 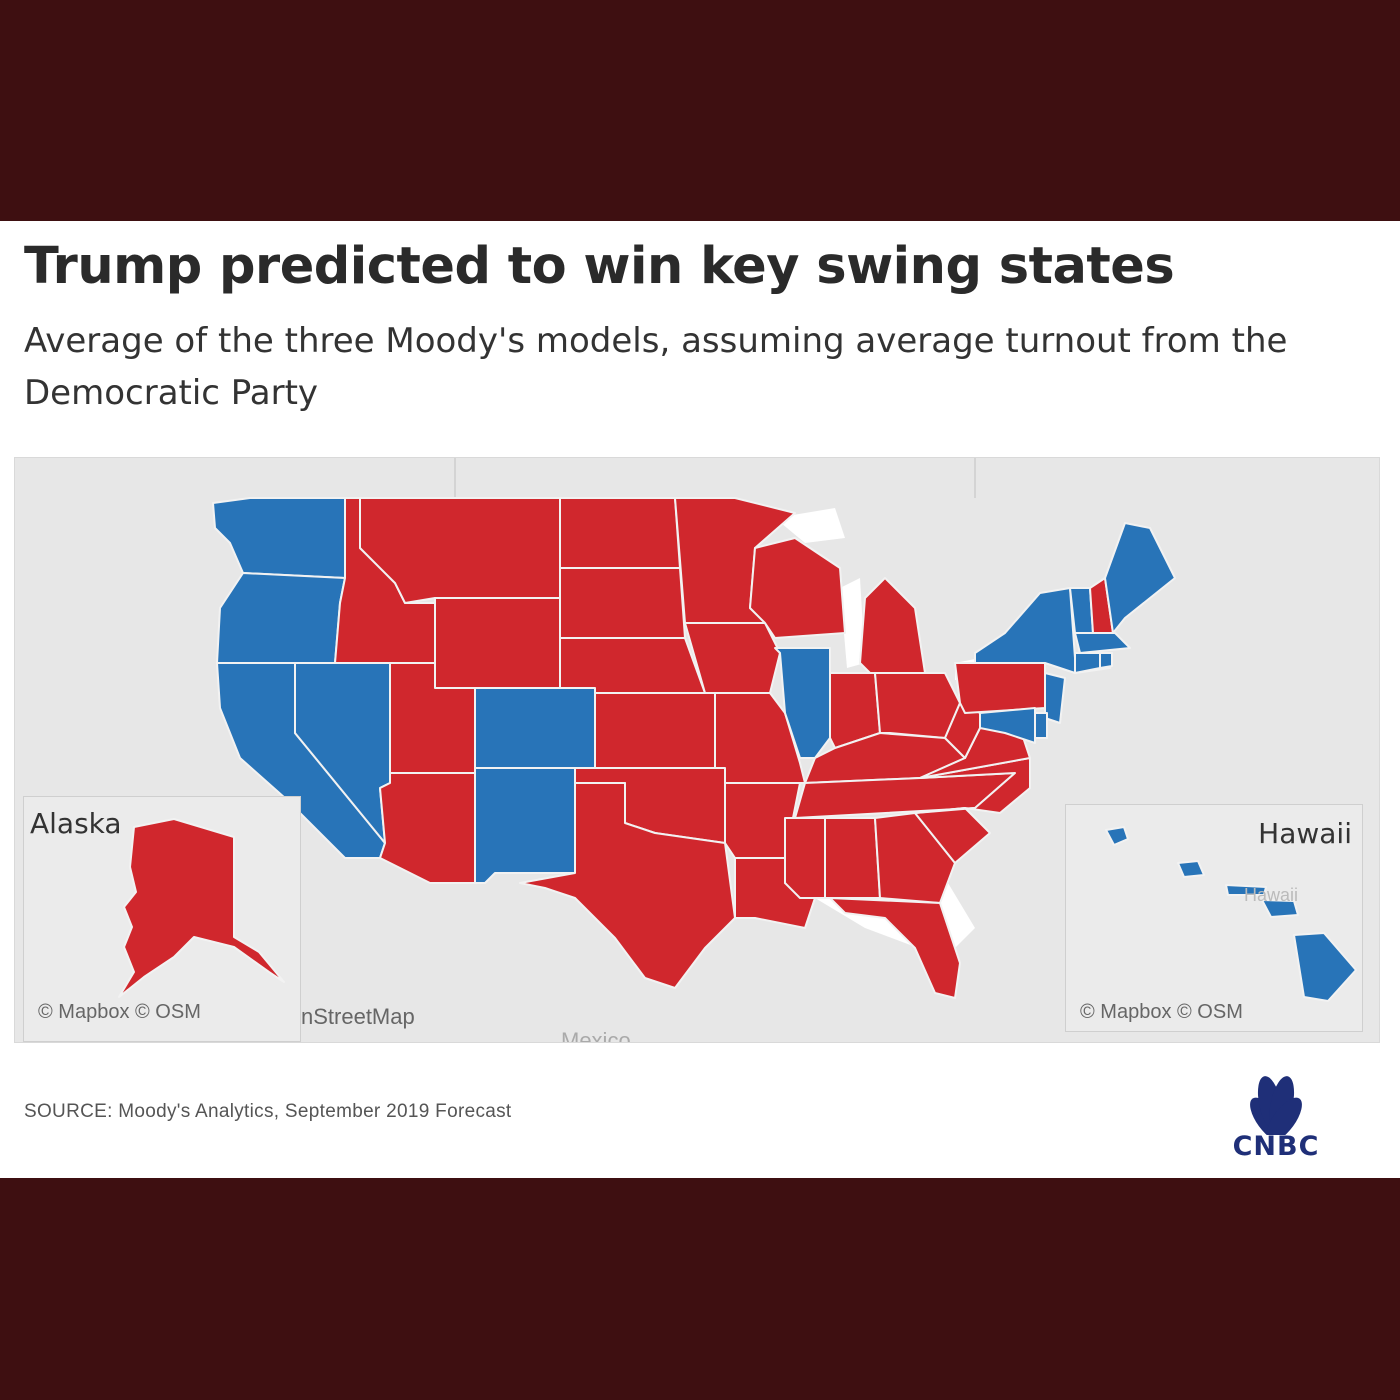 What do you see at coordinates (732, 658) in the screenshot?
I see `state-iowa` at bounding box center [732, 658].